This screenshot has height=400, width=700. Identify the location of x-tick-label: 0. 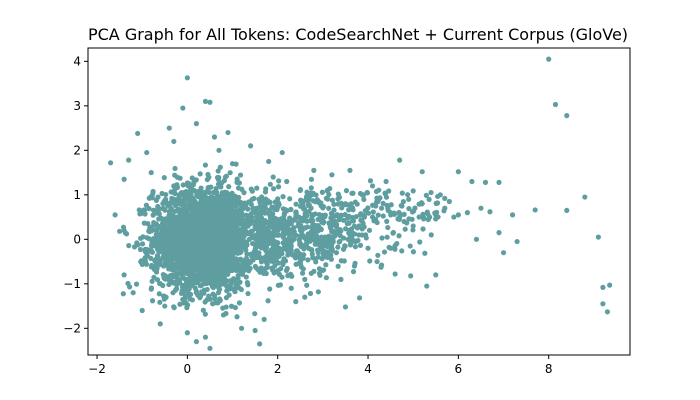
(188, 369).